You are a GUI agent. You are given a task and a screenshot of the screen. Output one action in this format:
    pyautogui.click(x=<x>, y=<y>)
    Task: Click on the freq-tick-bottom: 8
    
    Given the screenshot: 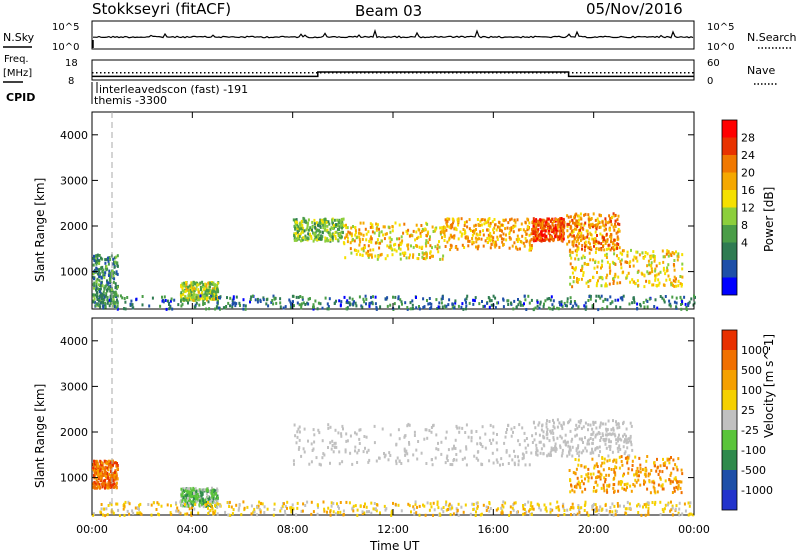 What is the action you would take?
    pyautogui.click(x=71, y=81)
    